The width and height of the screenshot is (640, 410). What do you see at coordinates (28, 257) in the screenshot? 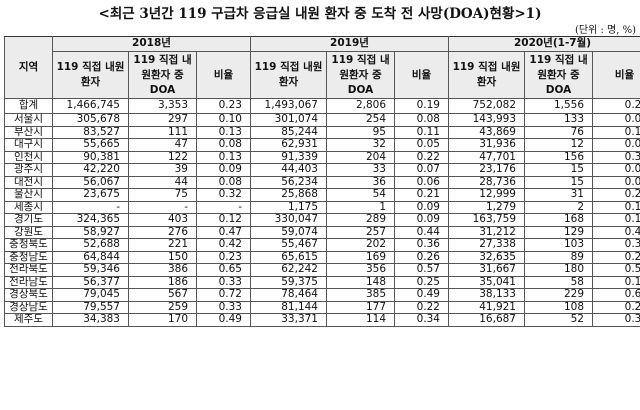
I see `region-cell: 충청남도` at bounding box center [28, 257].